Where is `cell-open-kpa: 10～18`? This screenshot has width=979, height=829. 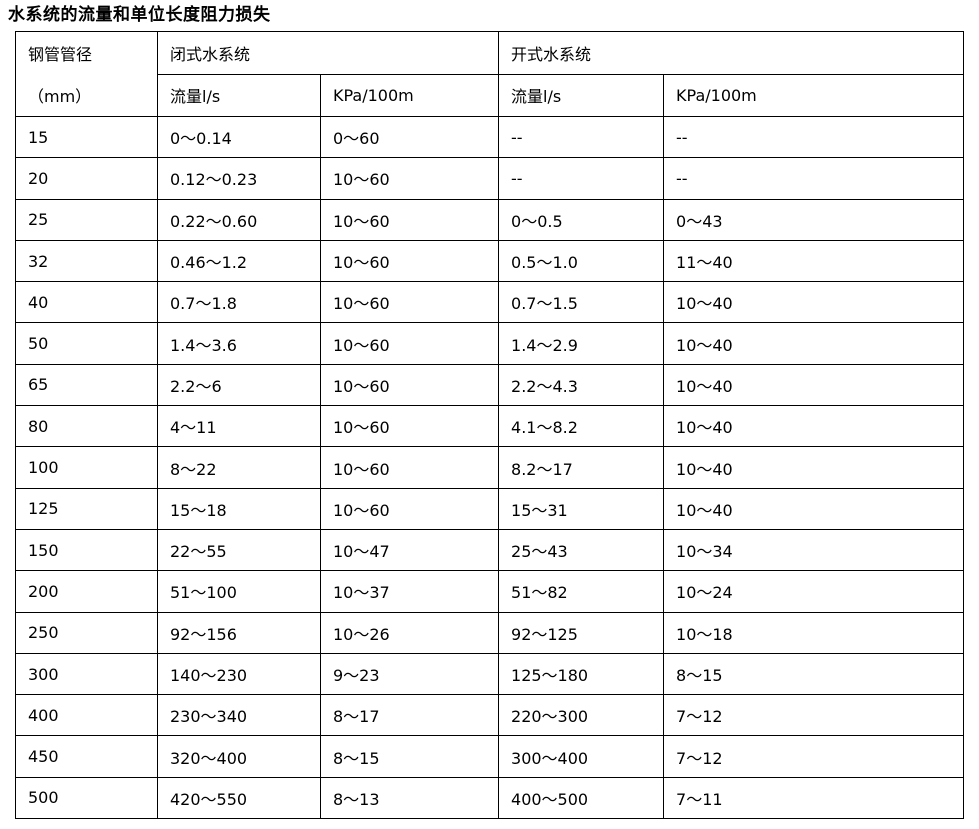 cell-open-kpa: 10～18 is located at coordinates (814, 632).